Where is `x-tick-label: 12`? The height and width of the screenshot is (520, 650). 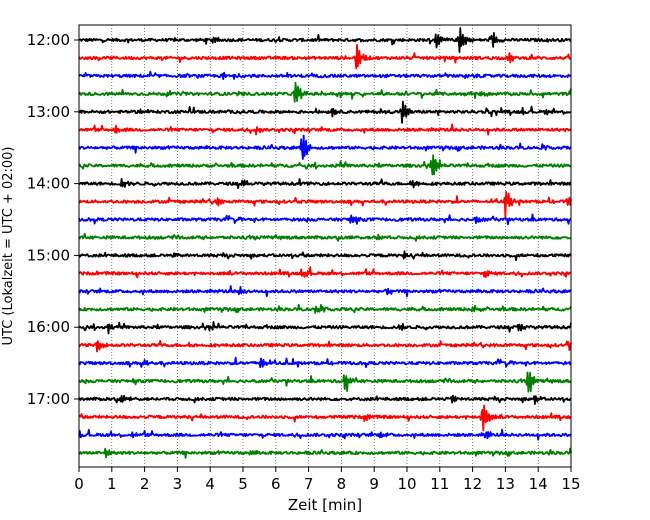 x-tick-label: 12 is located at coordinates (472, 484).